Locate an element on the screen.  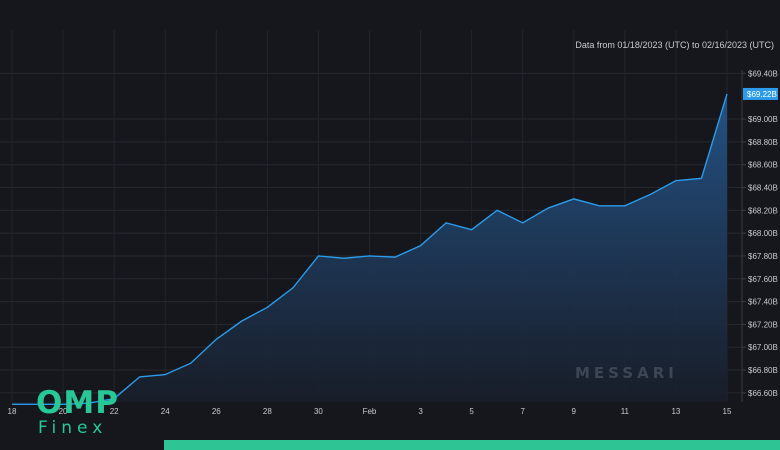
x-tick-label: Feb is located at coordinates (370, 411).